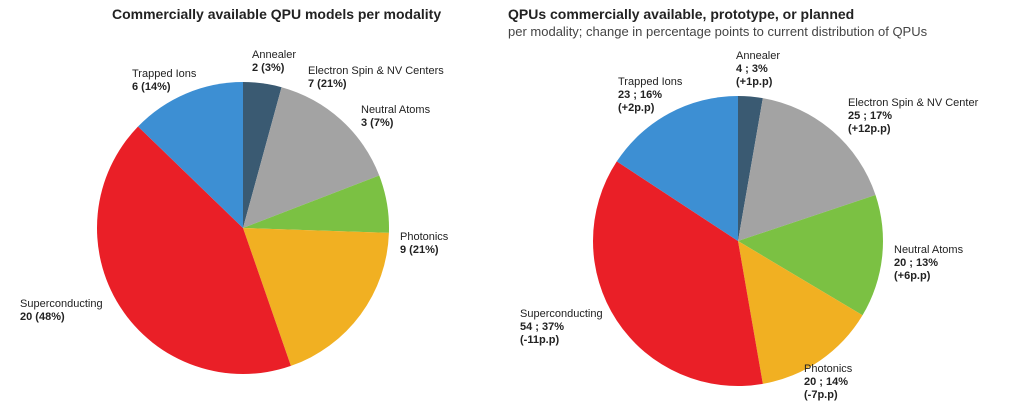  I want to click on slice-change-annealer: (+1p.p), so click(754, 82).